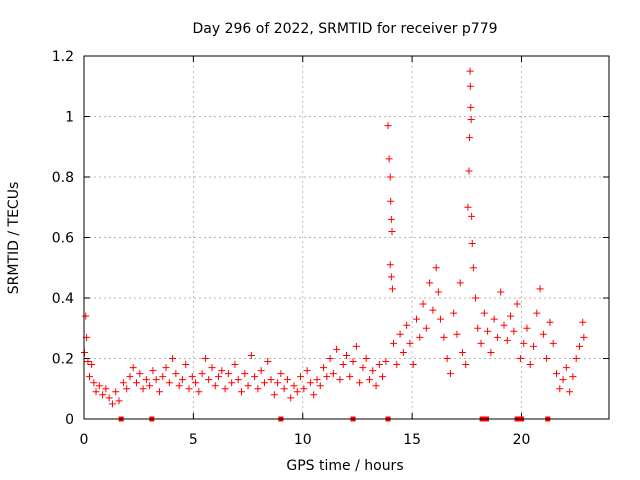 This screenshot has width=640, height=480. I want to click on x-tick-label: 5, so click(193, 440).